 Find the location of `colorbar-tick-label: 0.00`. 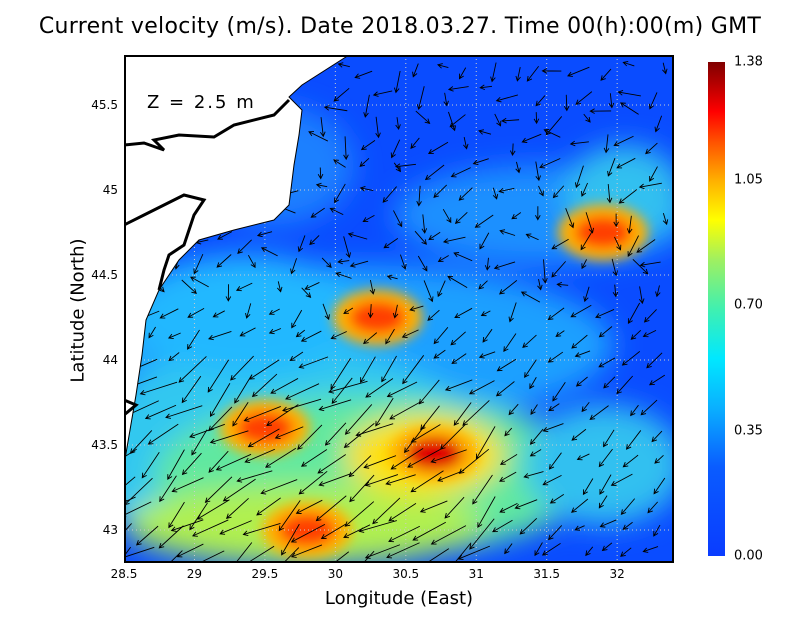

colorbar-tick-label: 0.00 is located at coordinates (748, 556).